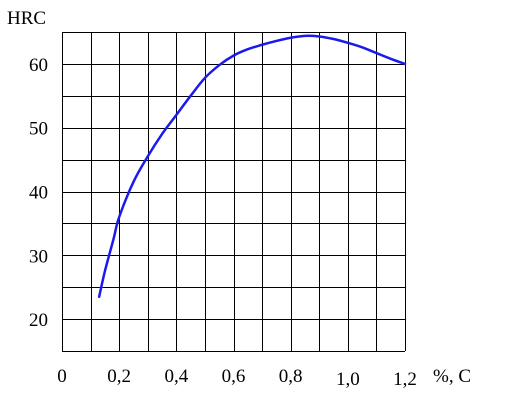  What do you see at coordinates (26, 18) in the screenshot?
I see `y-axis-title: HRC` at bounding box center [26, 18].